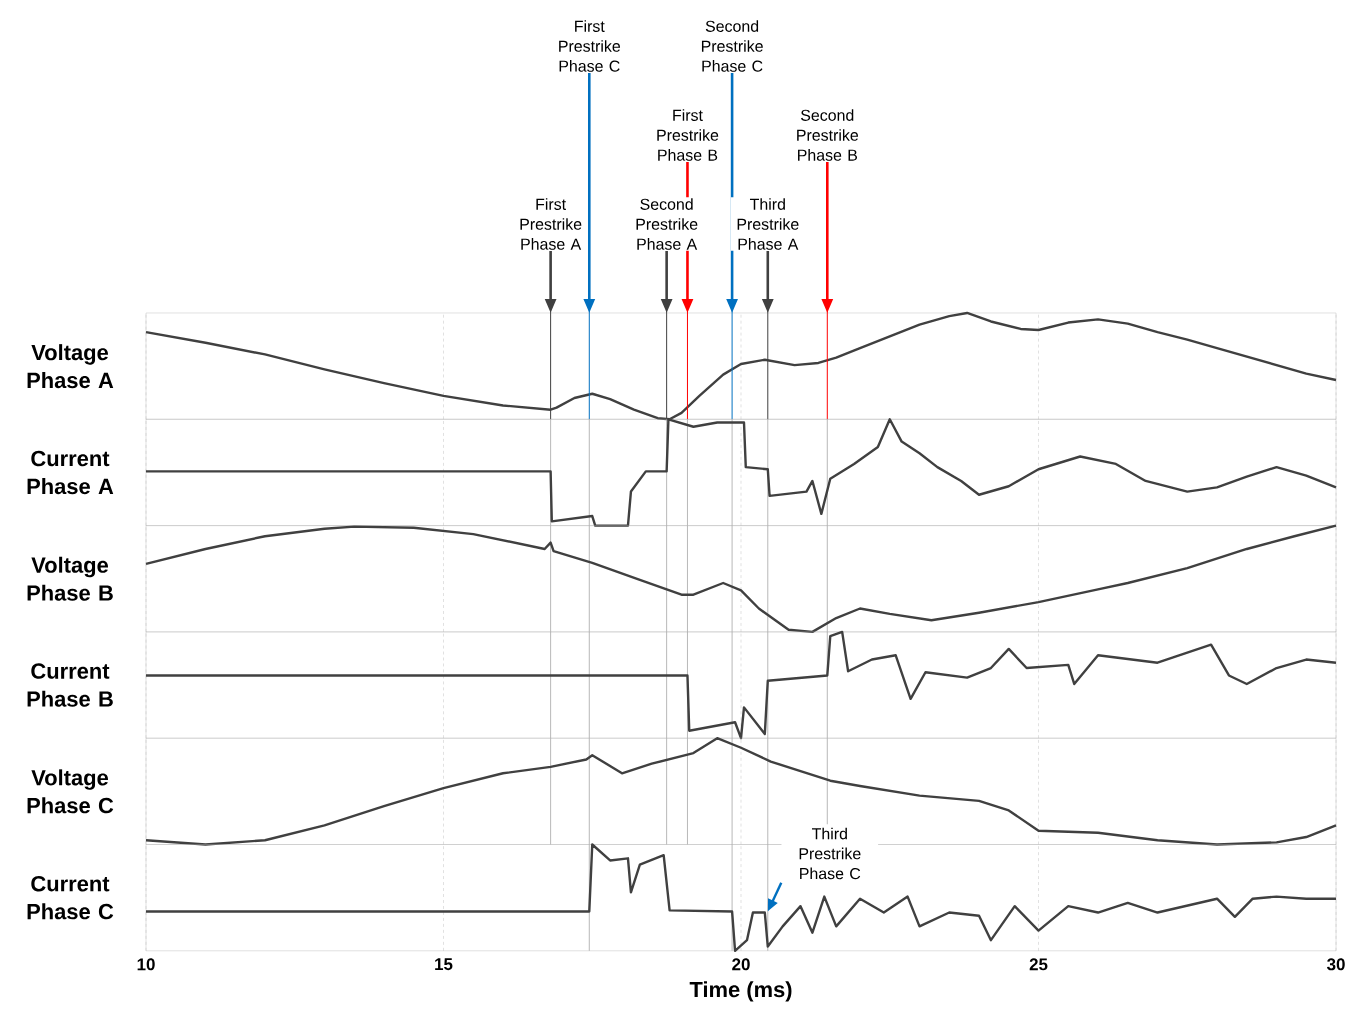  I want to click on x-axis-title: Time (ms), so click(740, 991).